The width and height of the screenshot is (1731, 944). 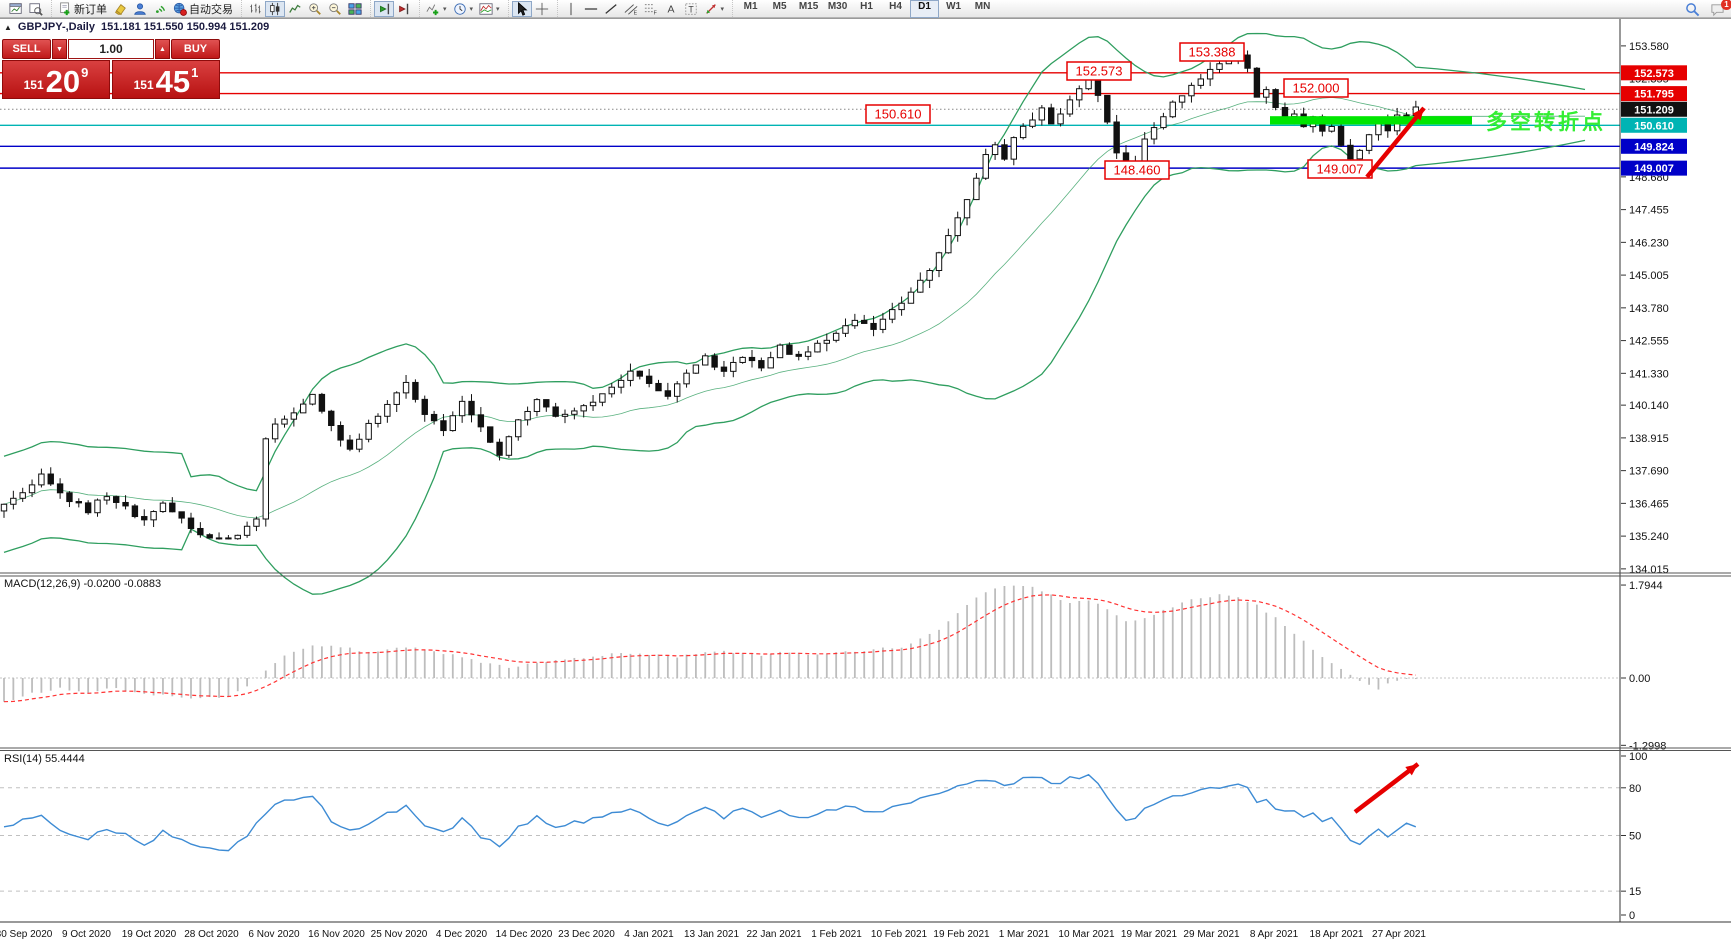 What do you see at coordinates (36, 9) in the screenshot?
I see `profiles-preview-button` at bounding box center [36, 9].